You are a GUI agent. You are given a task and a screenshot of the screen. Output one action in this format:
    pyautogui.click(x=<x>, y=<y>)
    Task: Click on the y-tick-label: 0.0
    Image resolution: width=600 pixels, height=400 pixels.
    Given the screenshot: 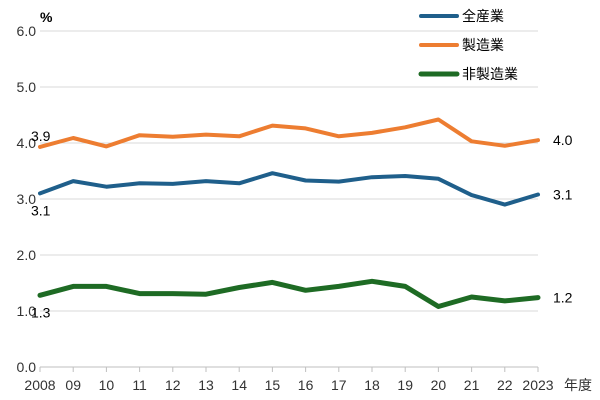 What is the action you would take?
    pyautogui.click(x=27, y=367)
    